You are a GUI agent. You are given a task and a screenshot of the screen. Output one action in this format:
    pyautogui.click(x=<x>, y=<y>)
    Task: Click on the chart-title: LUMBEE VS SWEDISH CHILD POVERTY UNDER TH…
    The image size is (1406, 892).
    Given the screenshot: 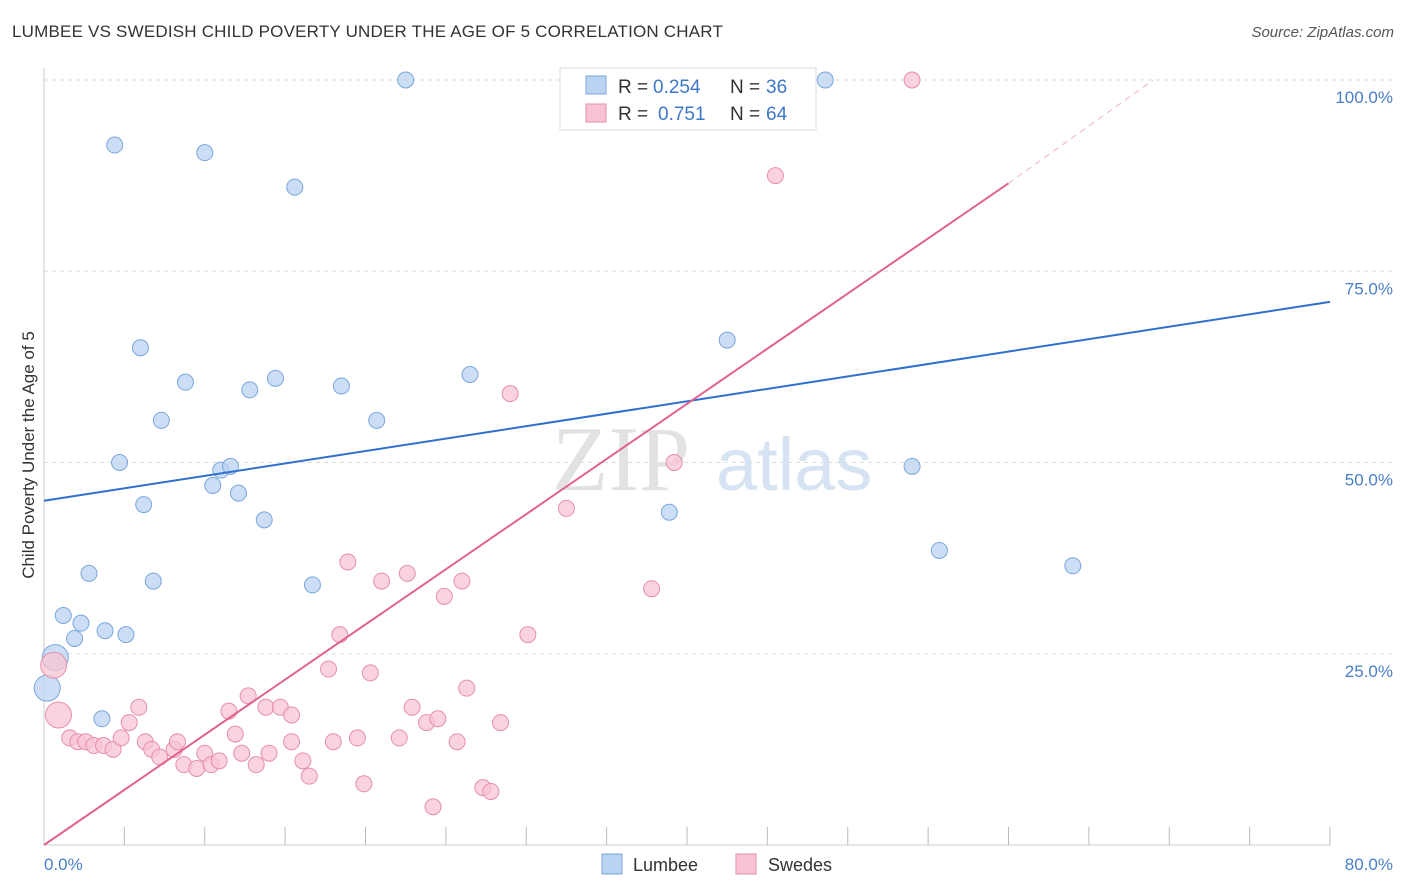 What is the action you would take?
    pyautogui.click(x=368, y=31)
    